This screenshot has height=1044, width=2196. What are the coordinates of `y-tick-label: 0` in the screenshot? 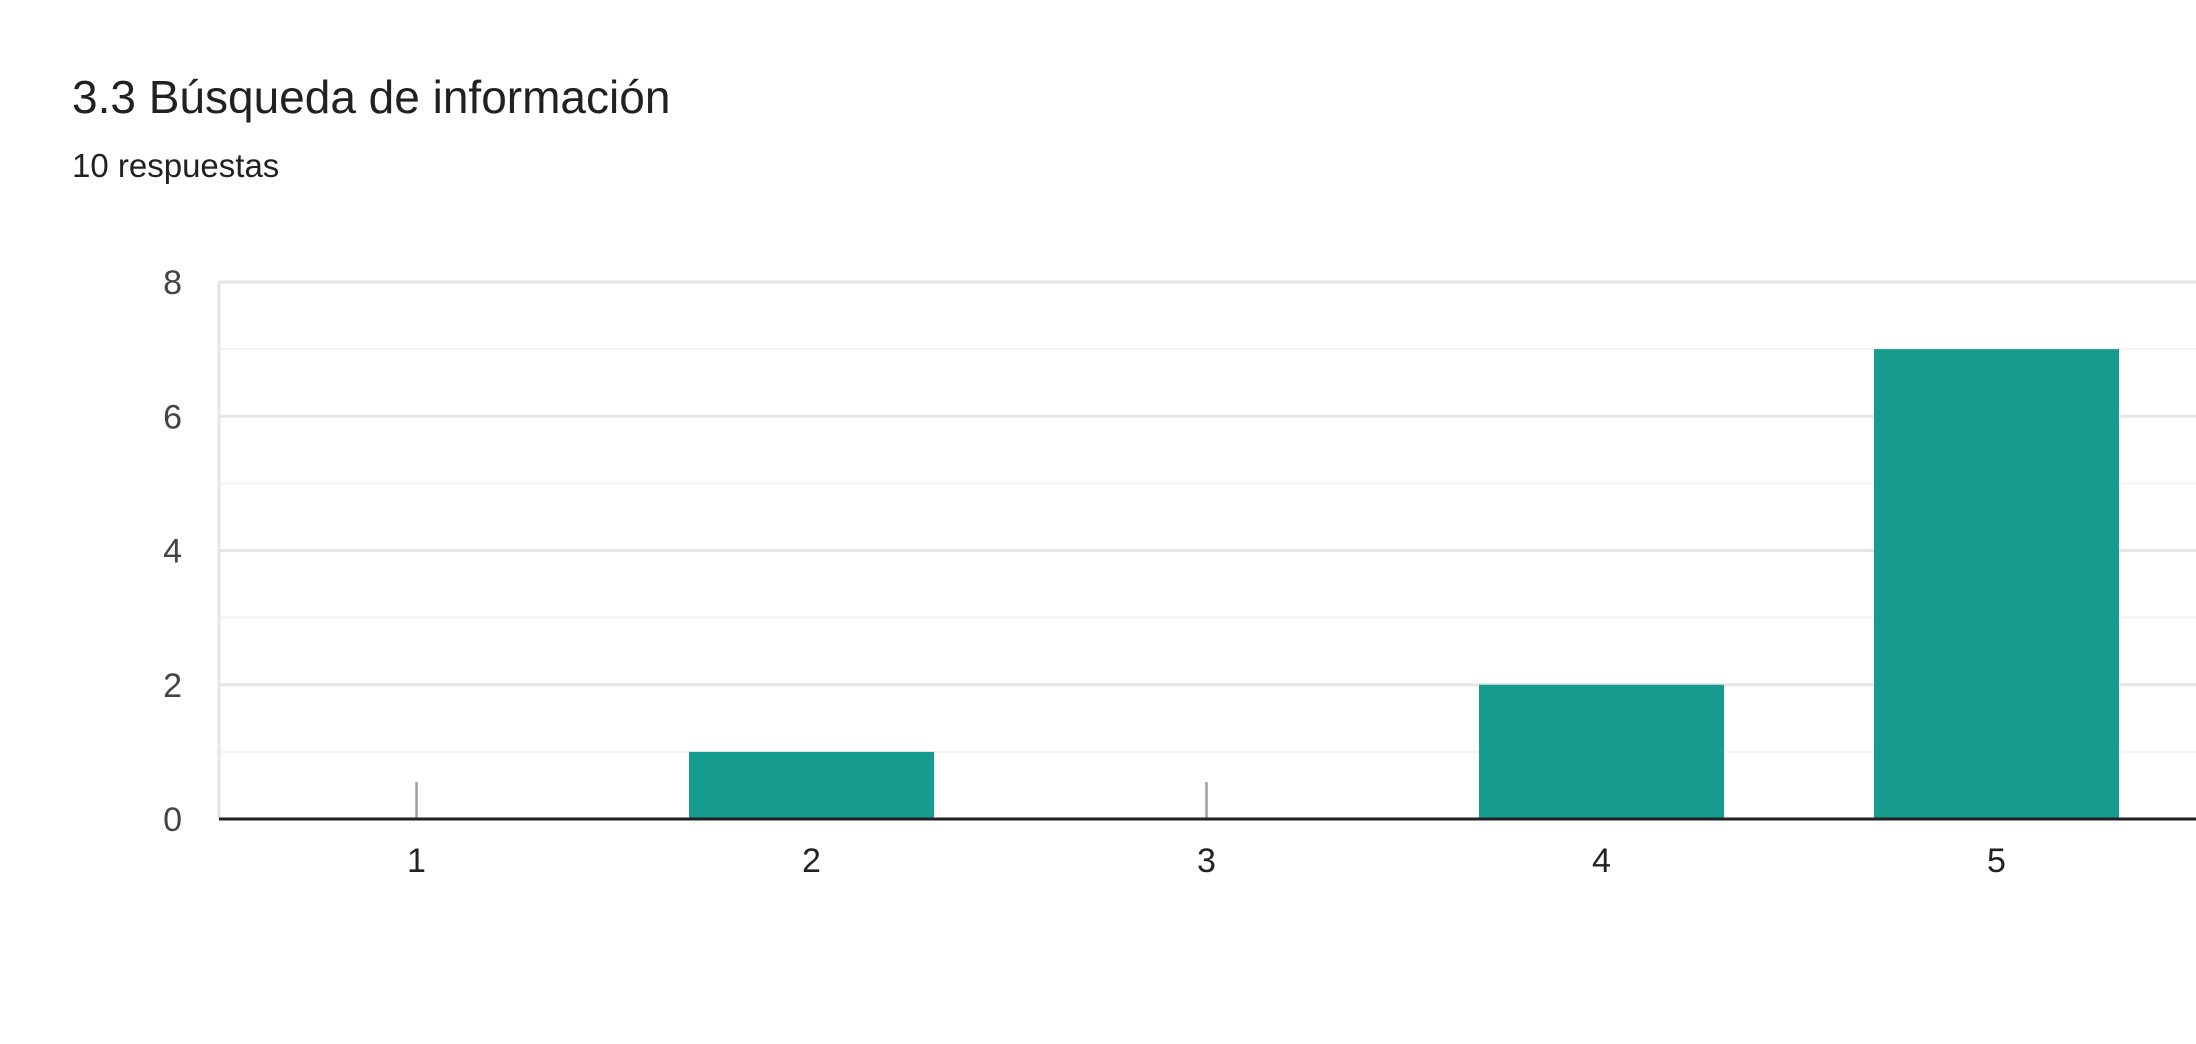 It's located at (172, 820).